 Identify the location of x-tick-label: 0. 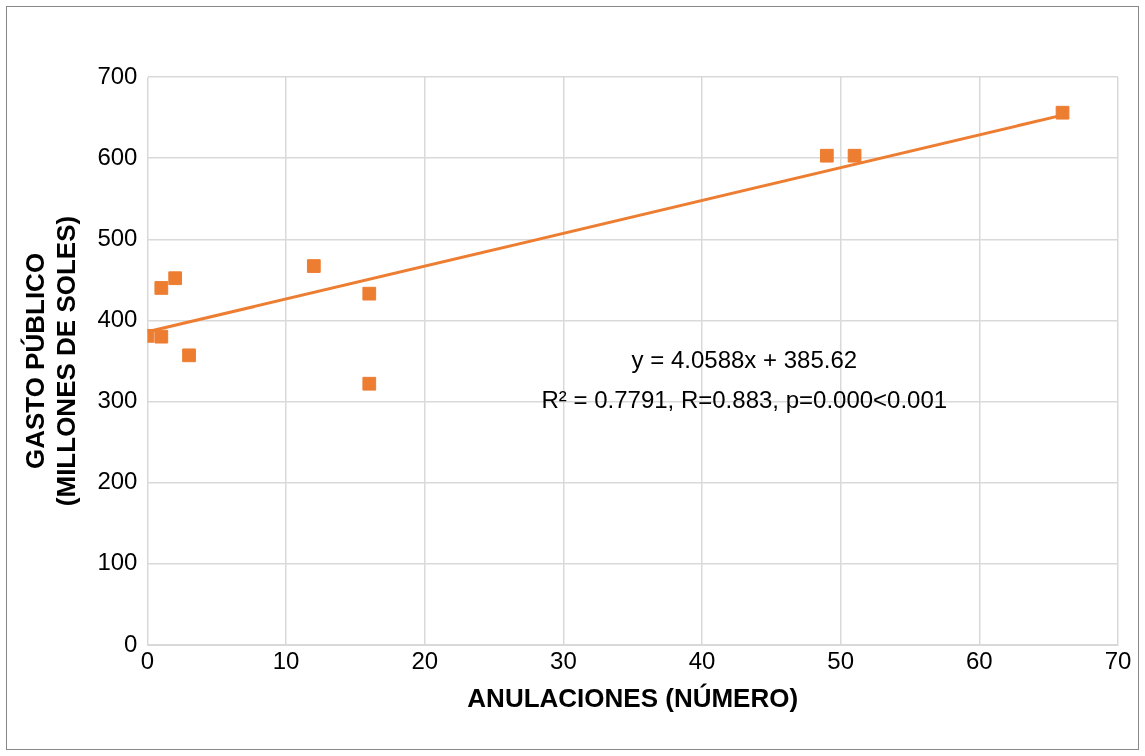
(147, 661).